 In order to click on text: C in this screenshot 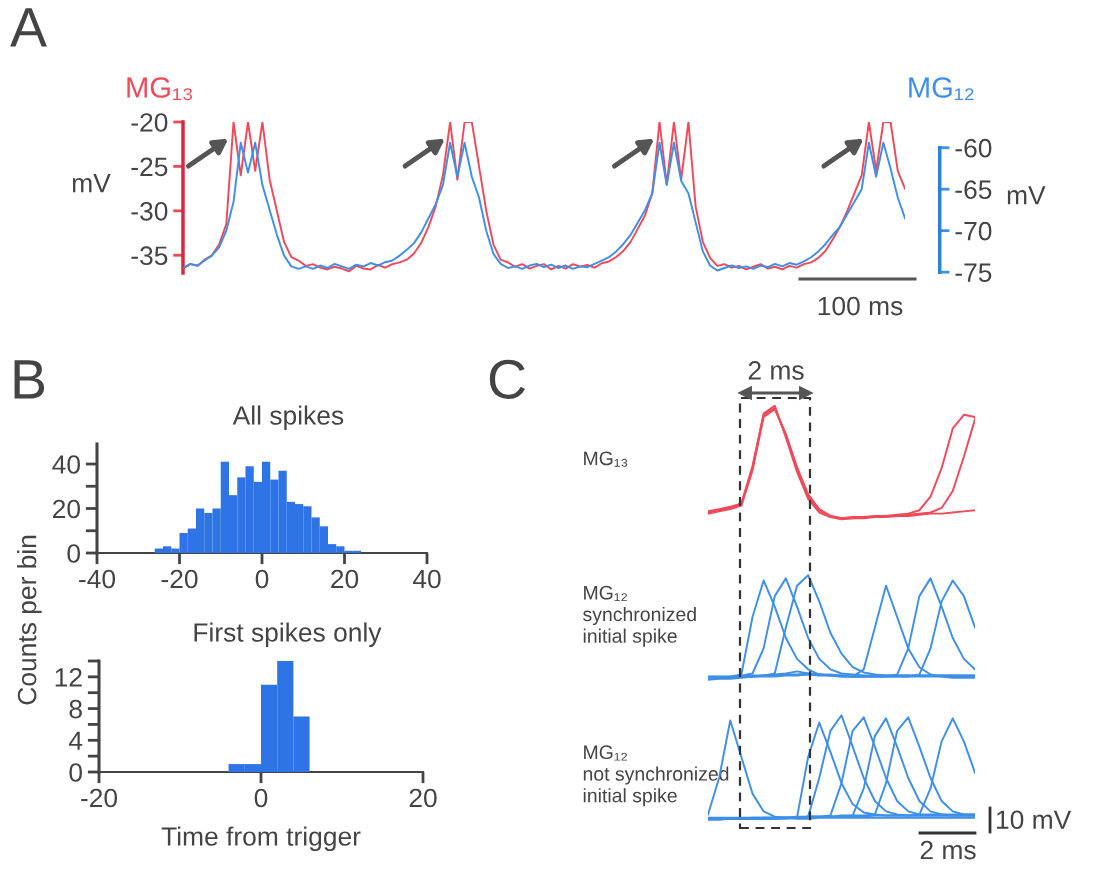, I will do `click(507, 379)`.